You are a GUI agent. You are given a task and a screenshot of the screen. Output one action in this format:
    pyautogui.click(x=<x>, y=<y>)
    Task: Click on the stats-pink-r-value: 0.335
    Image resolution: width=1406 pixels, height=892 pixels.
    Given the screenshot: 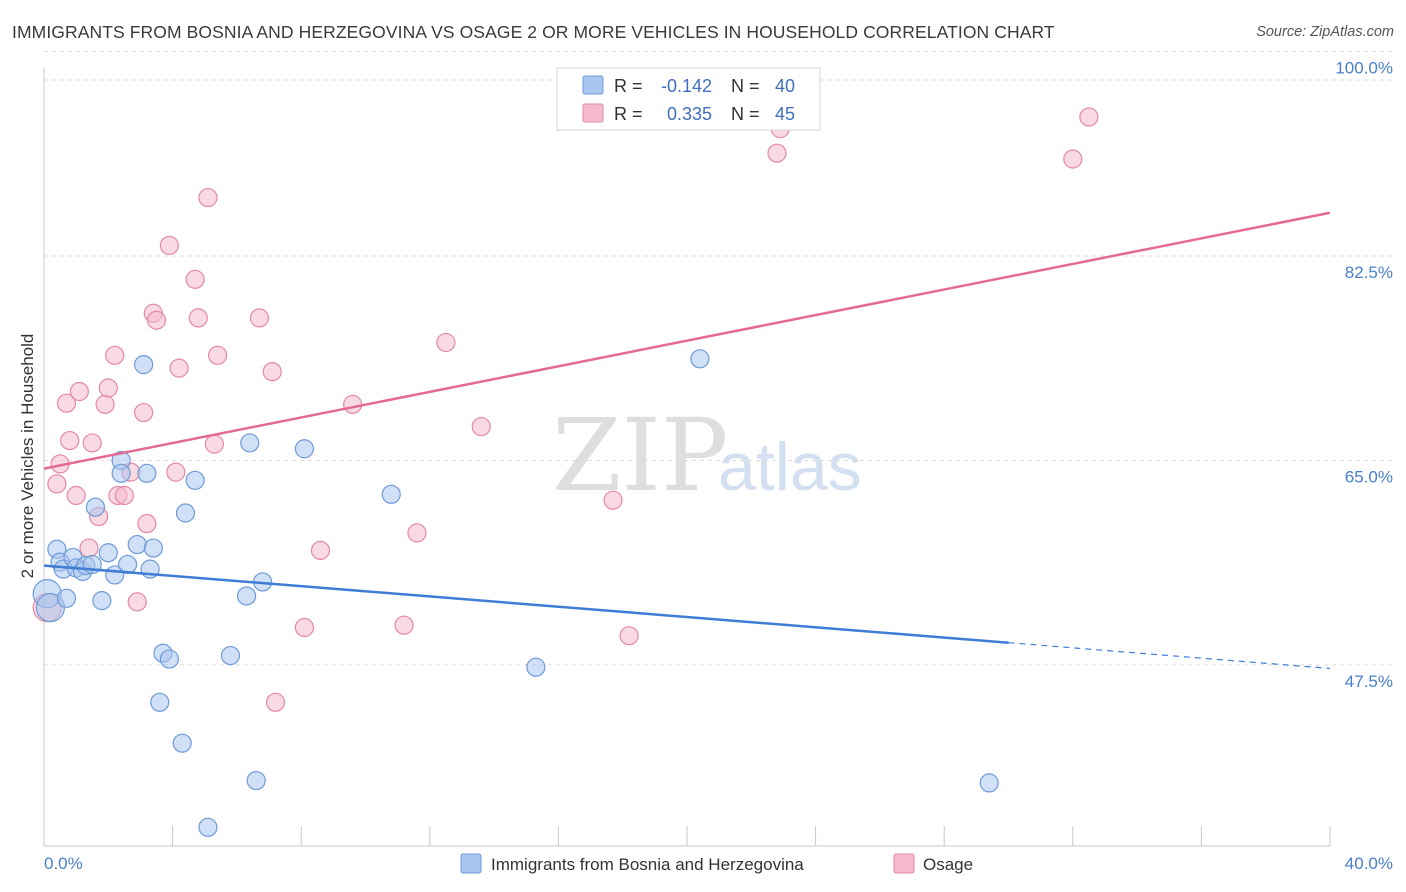 What is the action you would take?
    pyautogui.click(x=689, y=114)
    